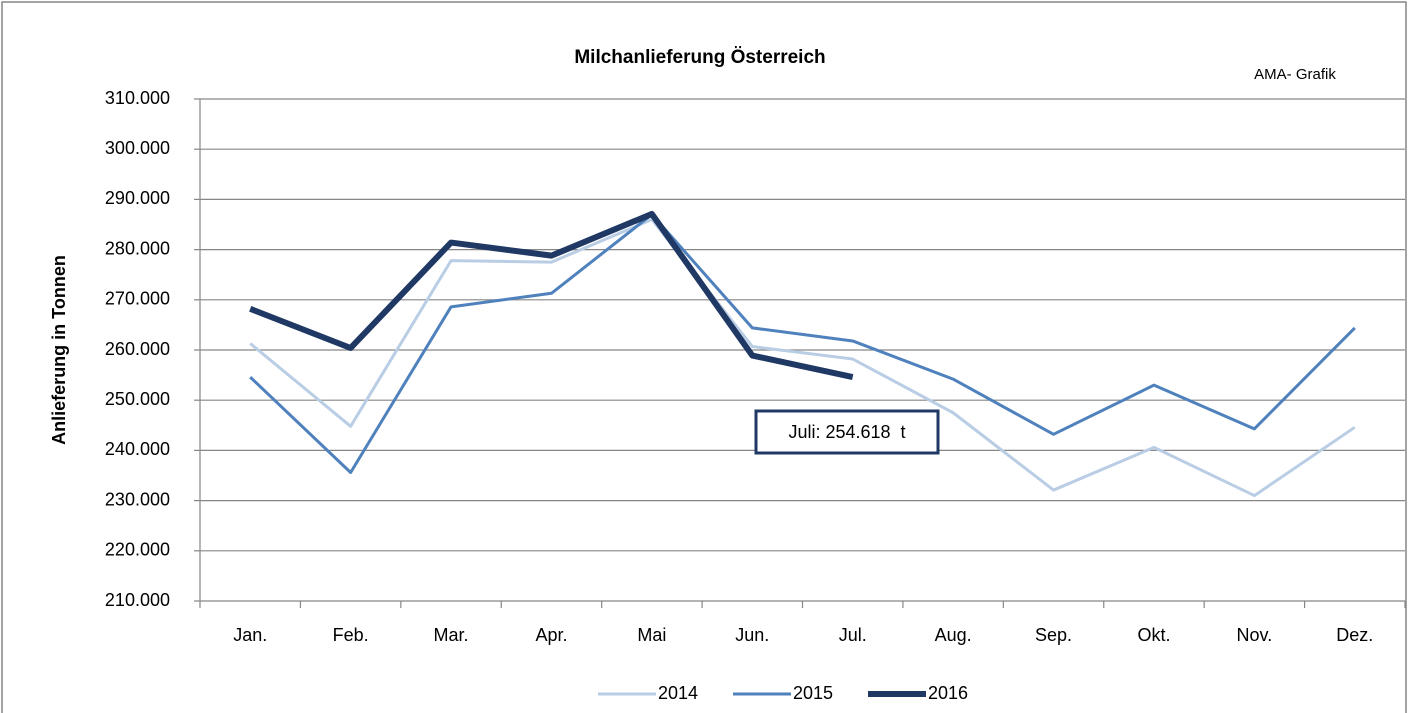 This screenshot has width=1408, height=713. I want to click on legend-label: 2015, so click(813, 693).